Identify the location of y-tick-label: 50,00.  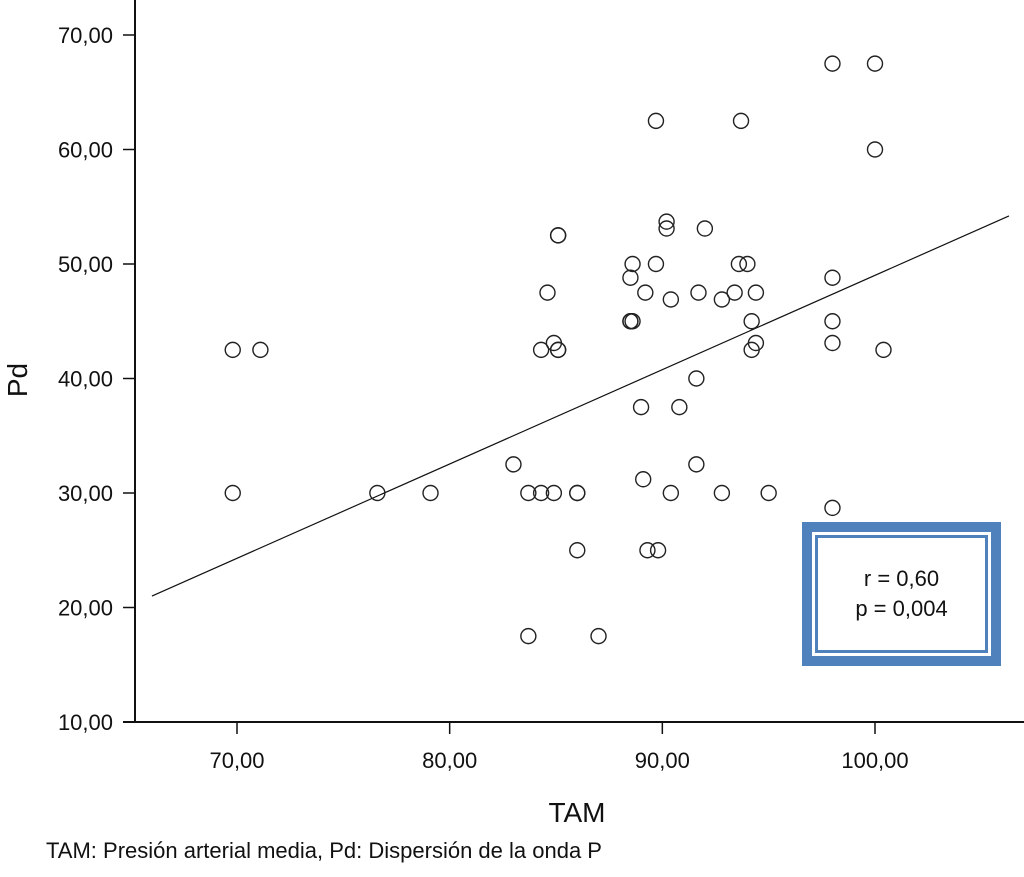
(85, 264).